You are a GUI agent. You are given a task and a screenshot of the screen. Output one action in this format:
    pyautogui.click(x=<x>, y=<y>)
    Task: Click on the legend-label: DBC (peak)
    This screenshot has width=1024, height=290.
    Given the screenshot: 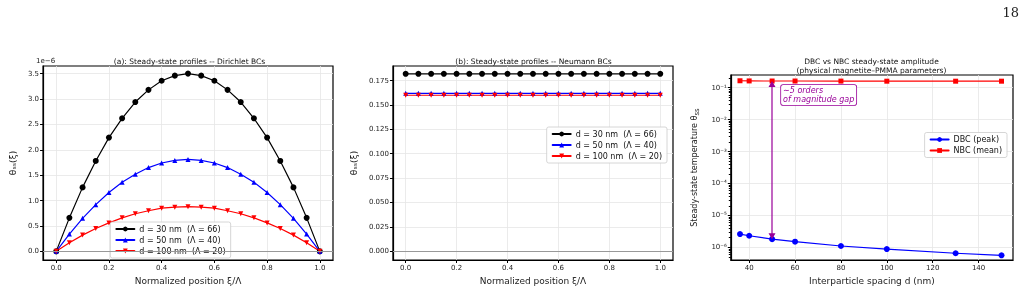 What is the action you would take?
    pyautogui.click(x=976, y=139)
    